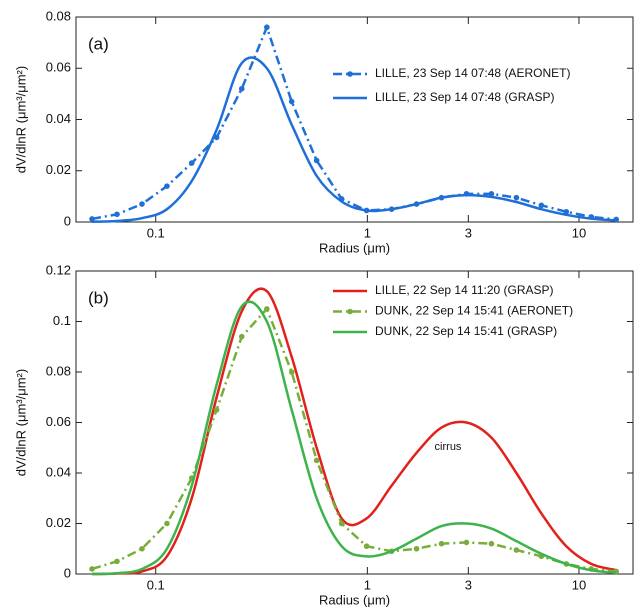  Describe the element at coordinates (98, 297) in the screenshot. I see `panel-label: (b)` at that location.